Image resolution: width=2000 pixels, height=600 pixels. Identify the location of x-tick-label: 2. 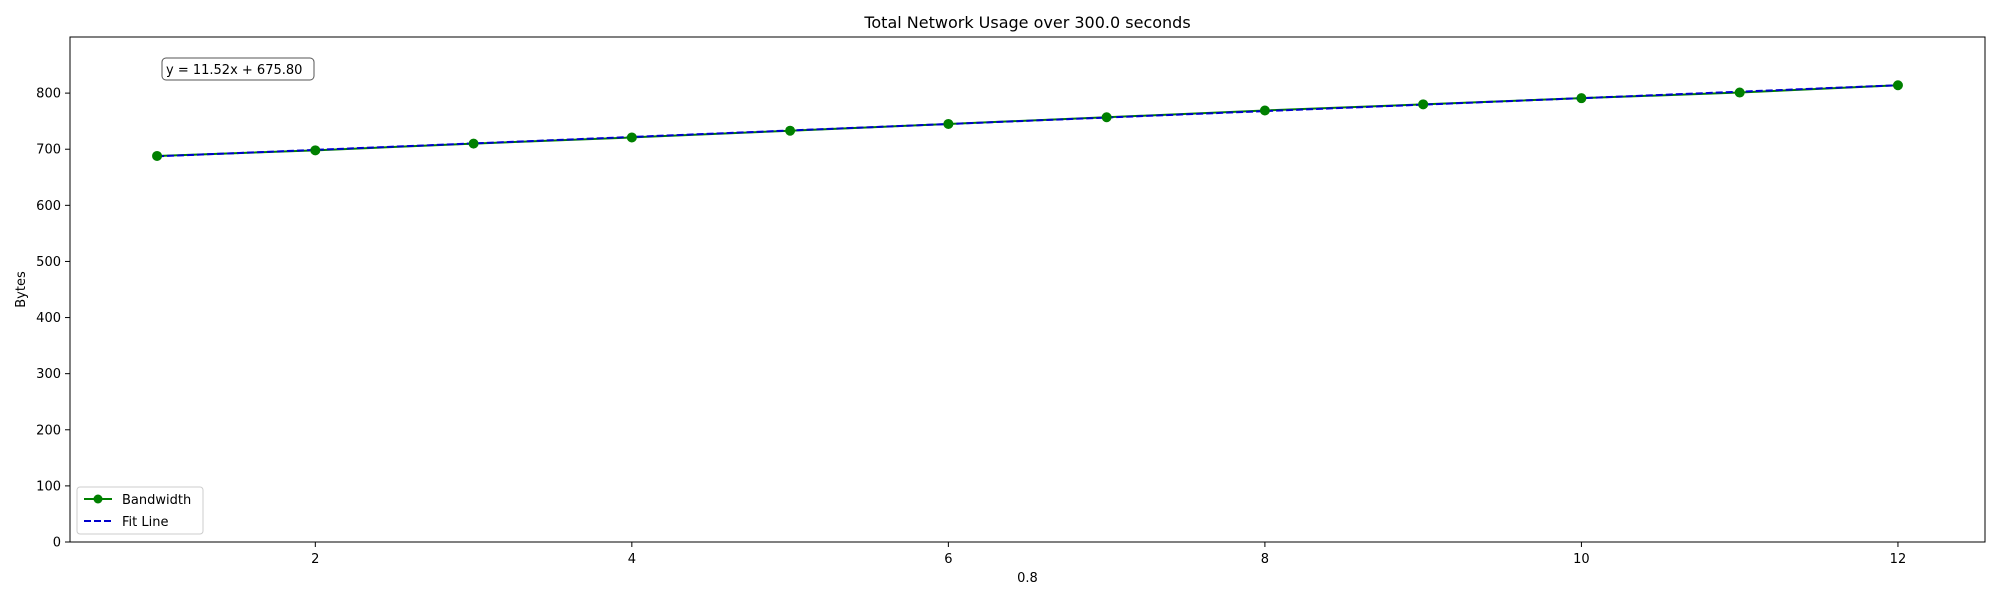
(315, 559).